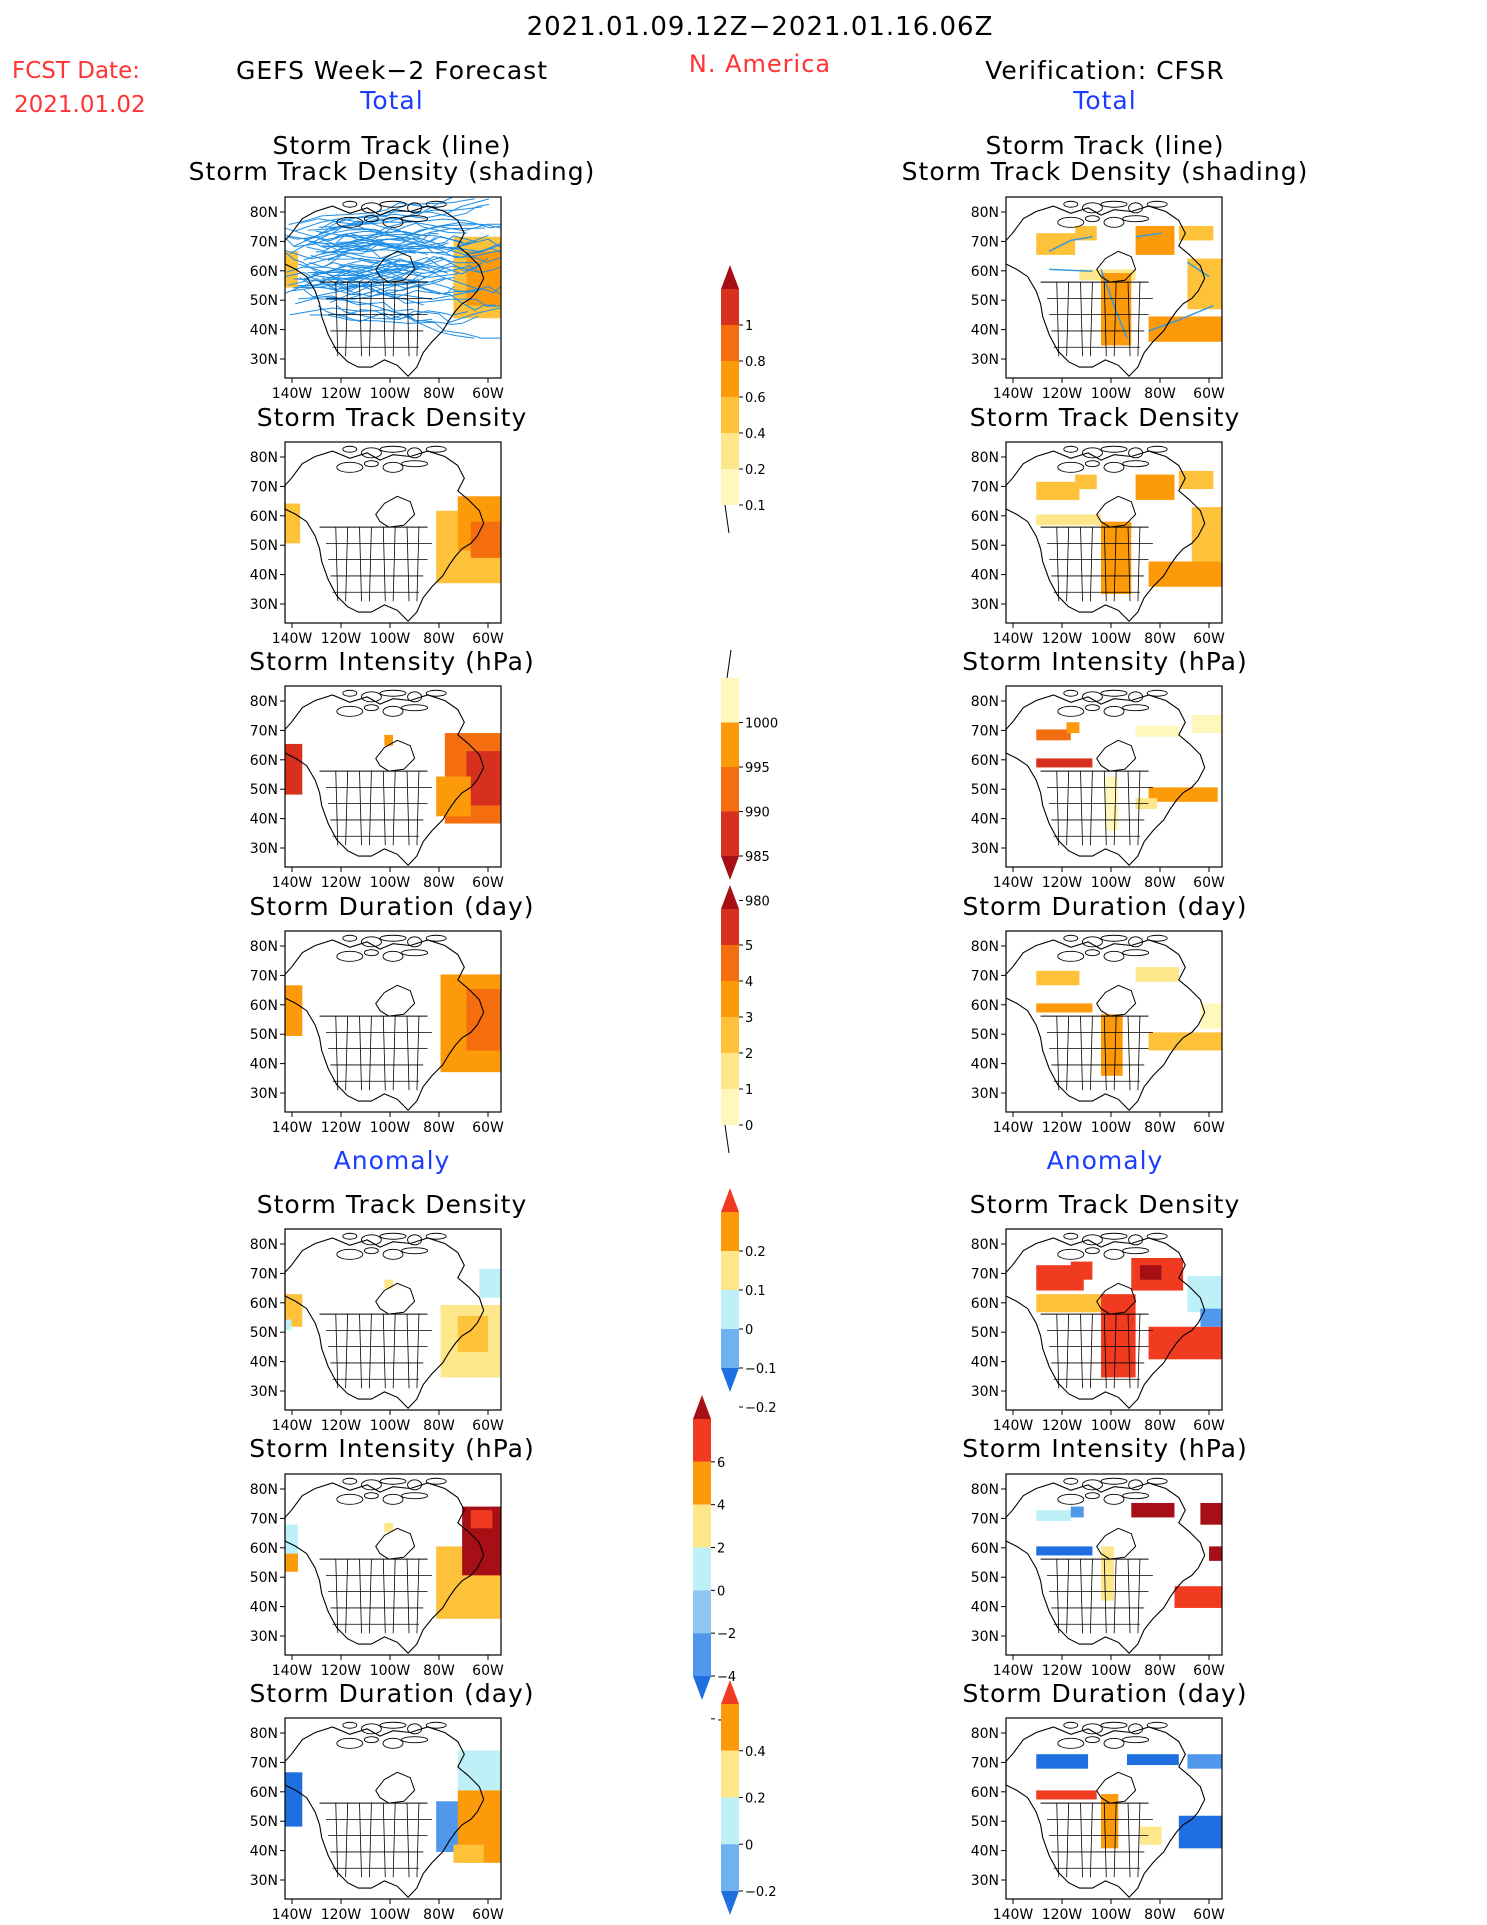 The width and height of the screenshot is (1487, 1925). What do you see at coordinates (985, 947) in the screenshot?
I see `lat-label: 80N` at bounding box center [985, 947].